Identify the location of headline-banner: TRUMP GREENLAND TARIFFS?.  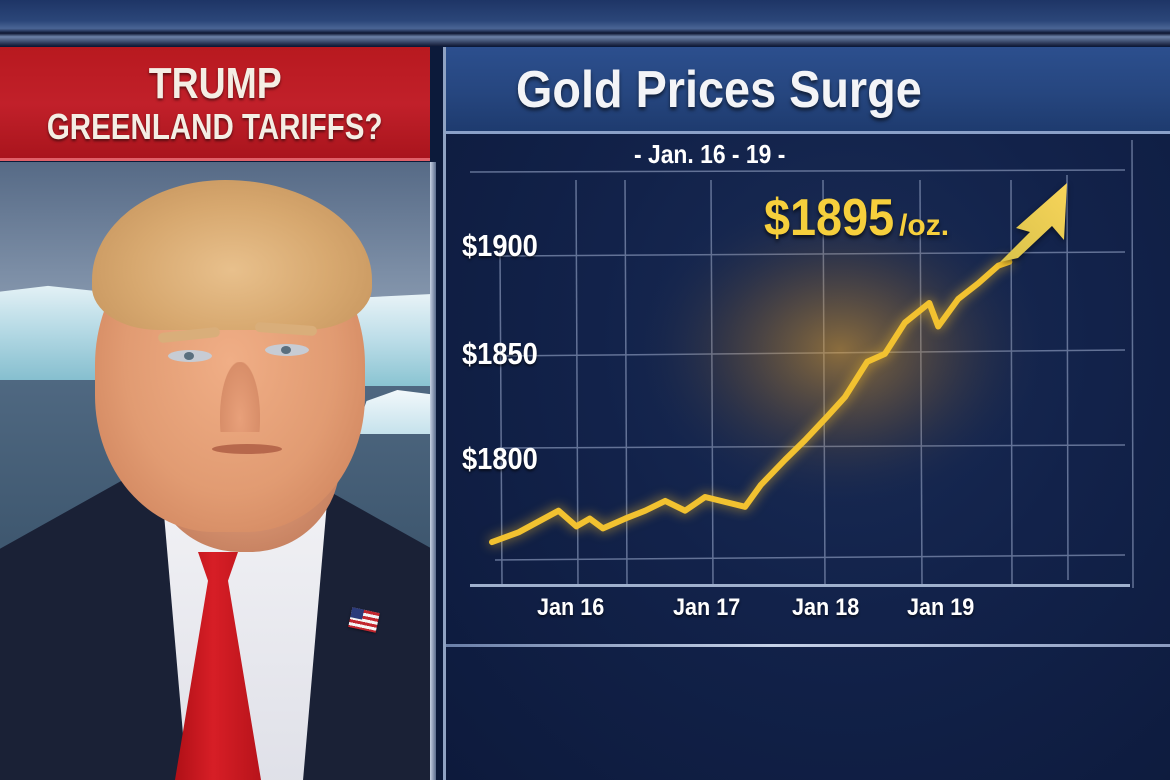
(215, 104).